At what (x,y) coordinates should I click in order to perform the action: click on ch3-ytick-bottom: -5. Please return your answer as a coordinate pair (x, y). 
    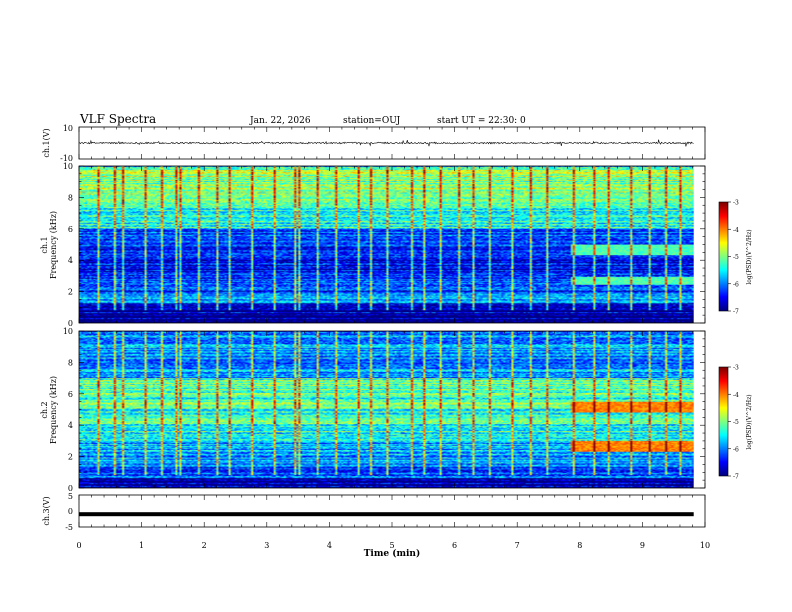
    Looking at the image, I should click on (69, 527).